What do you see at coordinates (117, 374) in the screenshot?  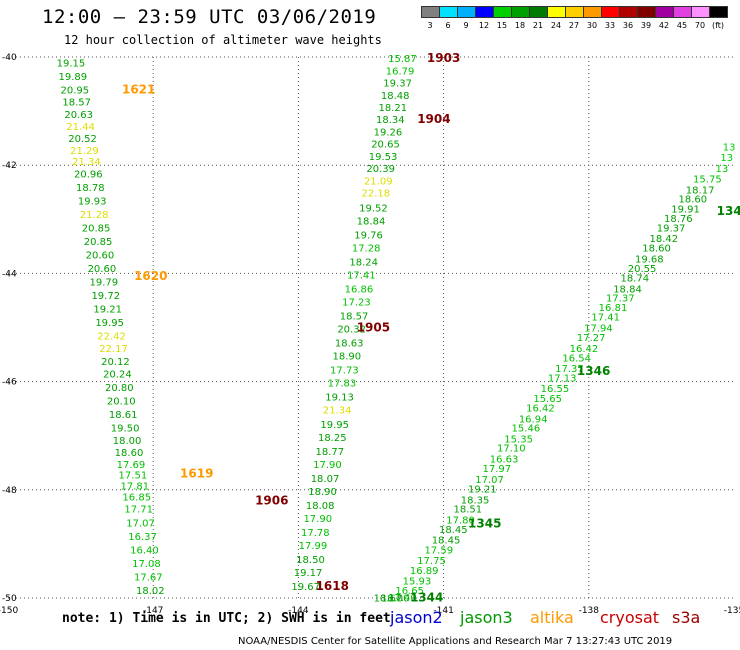 I see `wave-height-value: 20.24` at bounding box center [117, 374].